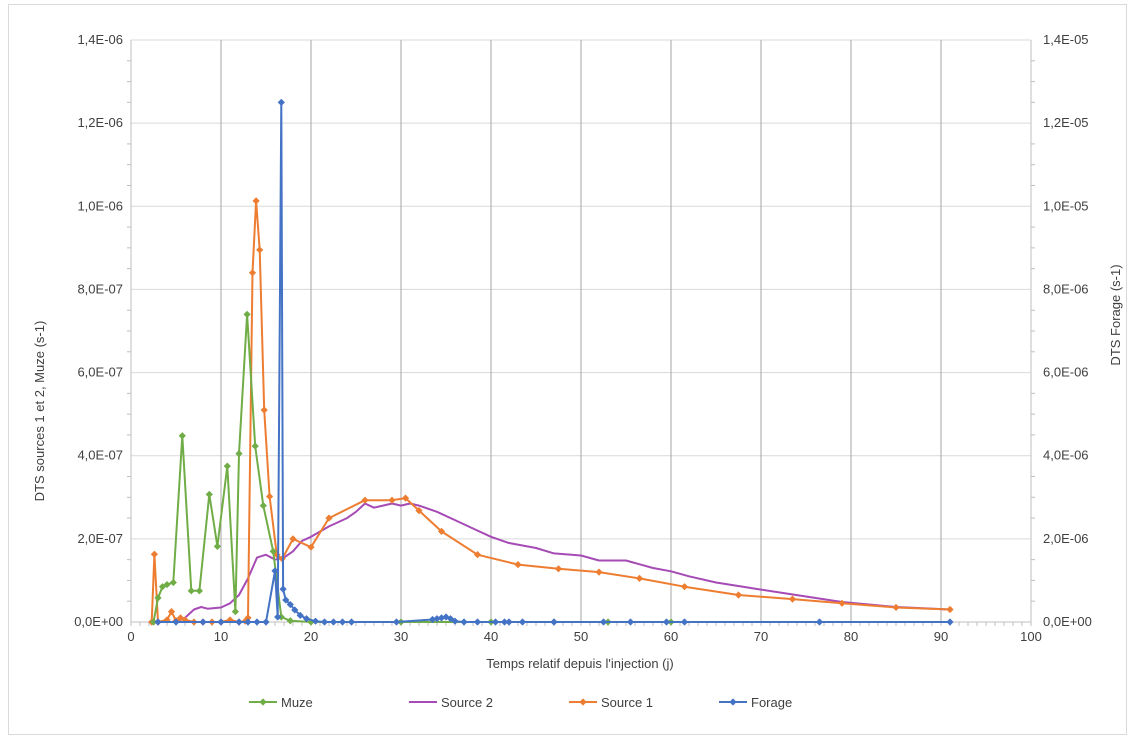 Image resolution: width=1136 pixels, height=741 pixels. I want to click on x-tick-label: 20, so click(311, 636).